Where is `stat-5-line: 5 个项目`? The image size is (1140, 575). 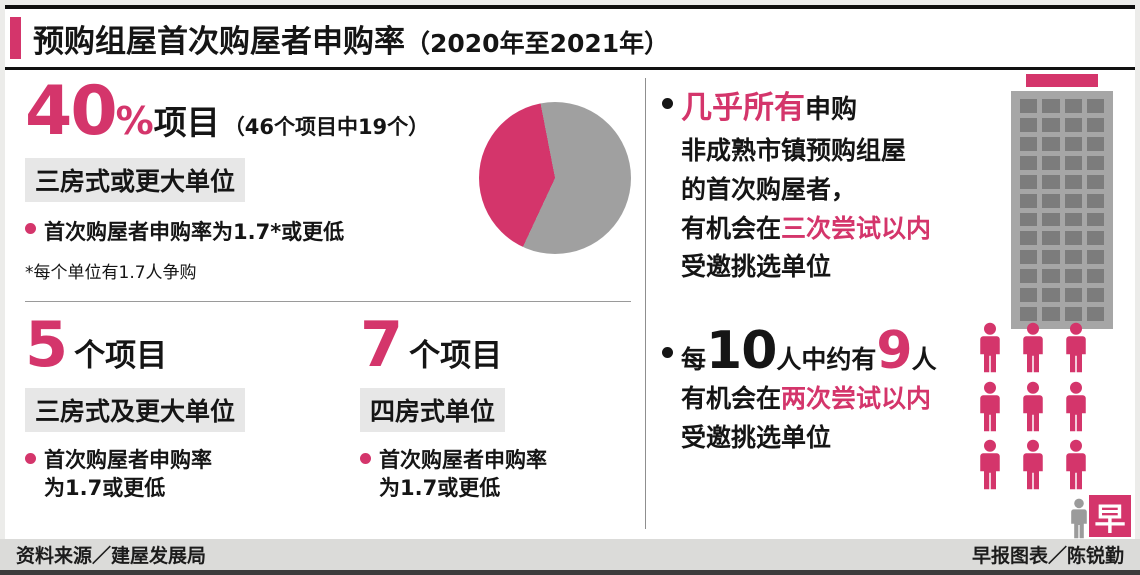
stat-5-line: 5 个项目 is located at coordinates (192, 345).